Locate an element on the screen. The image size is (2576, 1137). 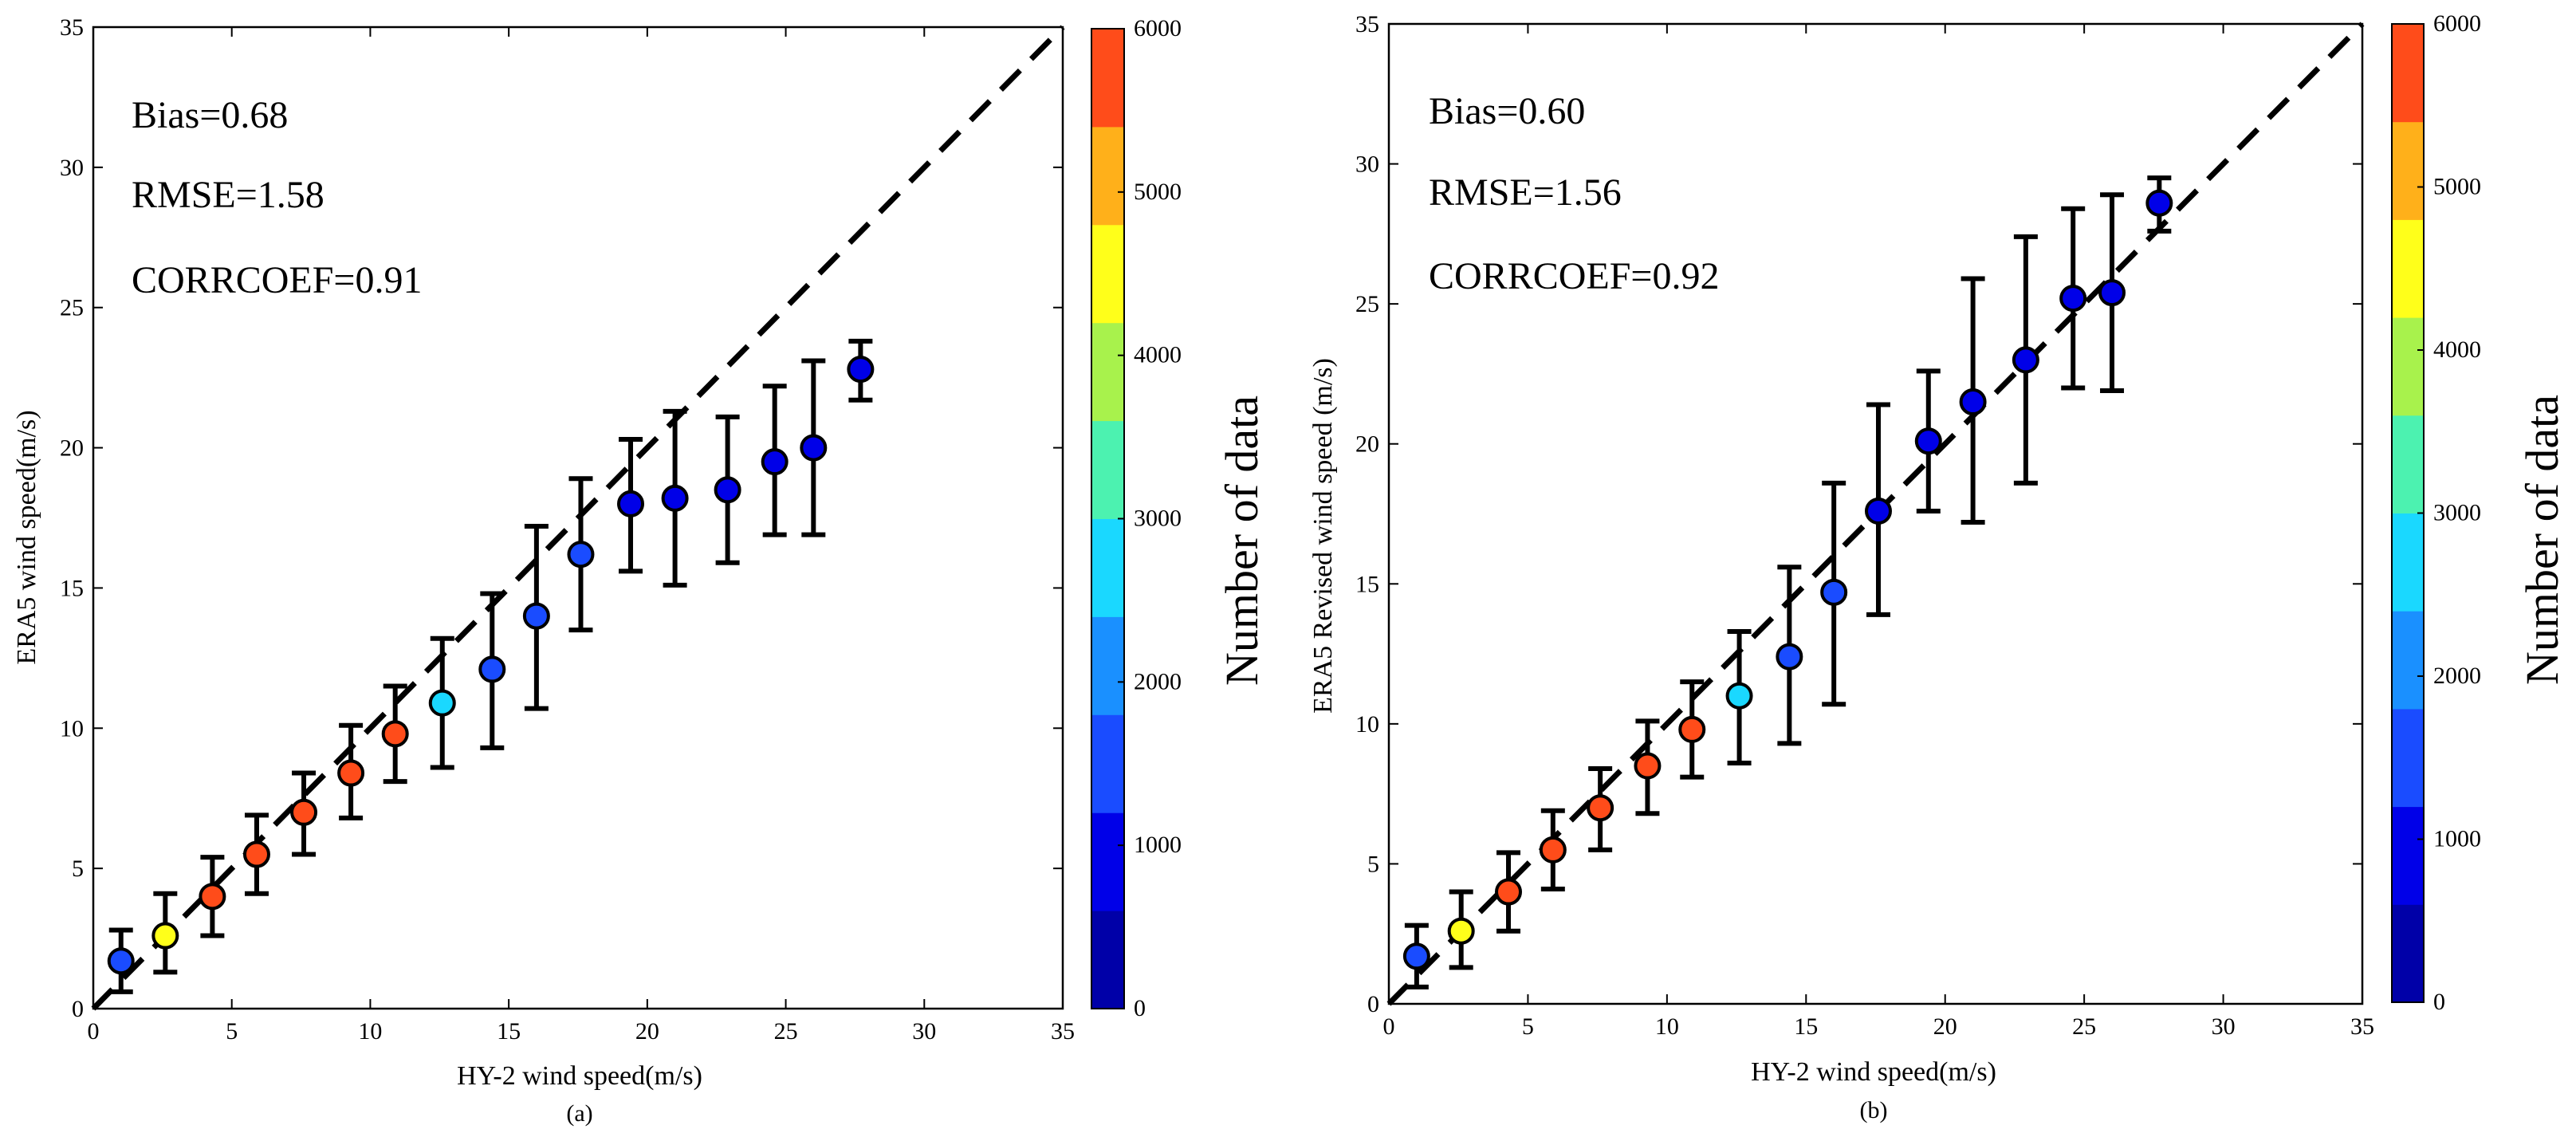
panel-b-x-tick-label: 5 is located at coordinates (1528, 1026).